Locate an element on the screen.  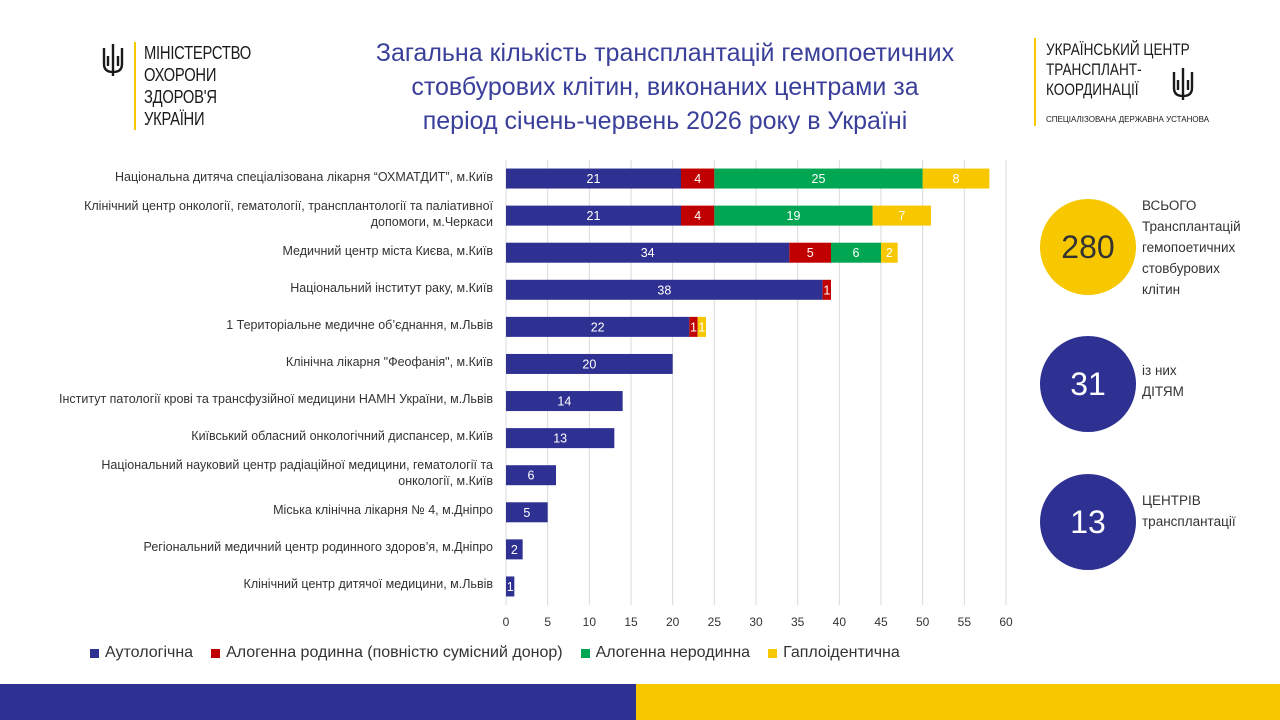
caption-line: гемопоетичних is located at coordinates (1189, 247).